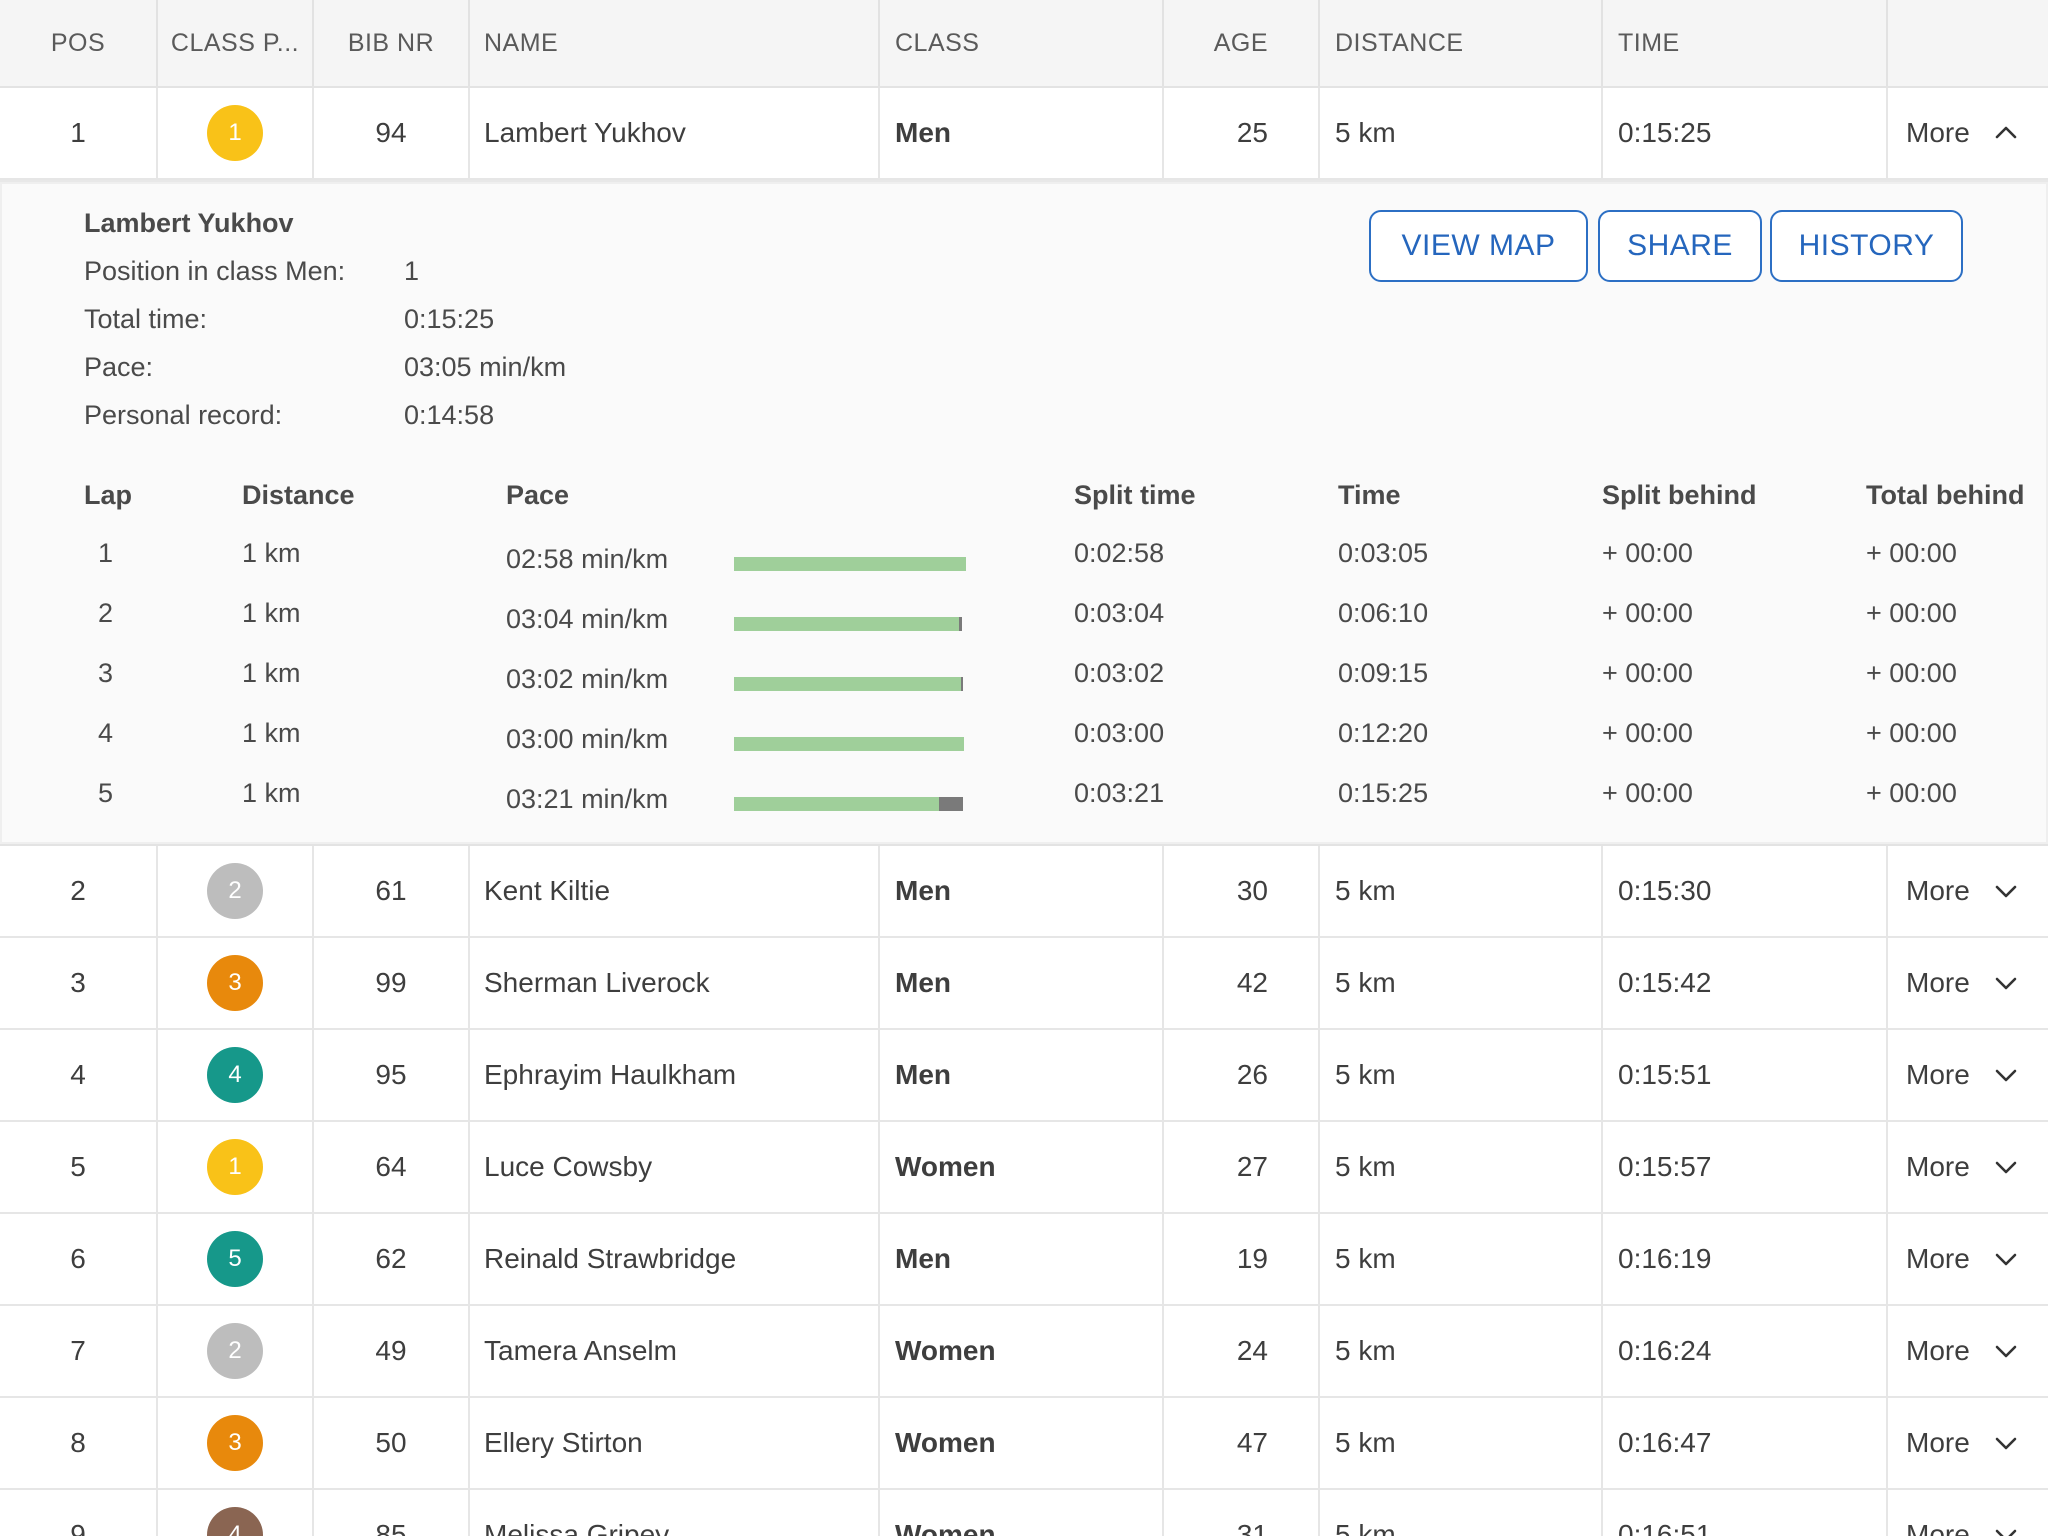  I want to click on column-header-bib: BIB NR, so click(391, 42).